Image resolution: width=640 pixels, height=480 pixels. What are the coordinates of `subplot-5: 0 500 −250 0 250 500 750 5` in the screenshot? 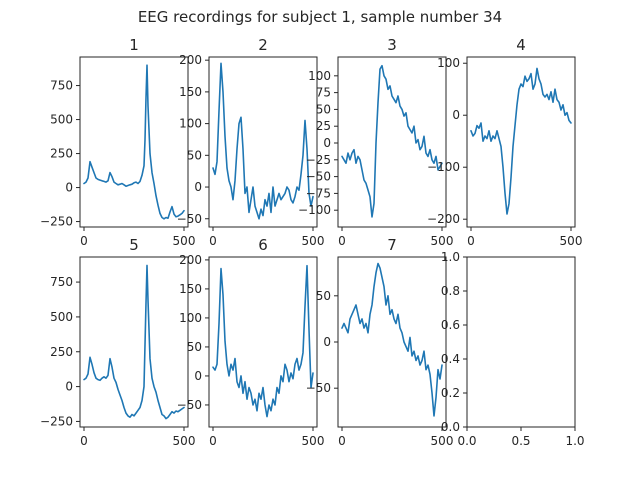 It's located at (117, 342).